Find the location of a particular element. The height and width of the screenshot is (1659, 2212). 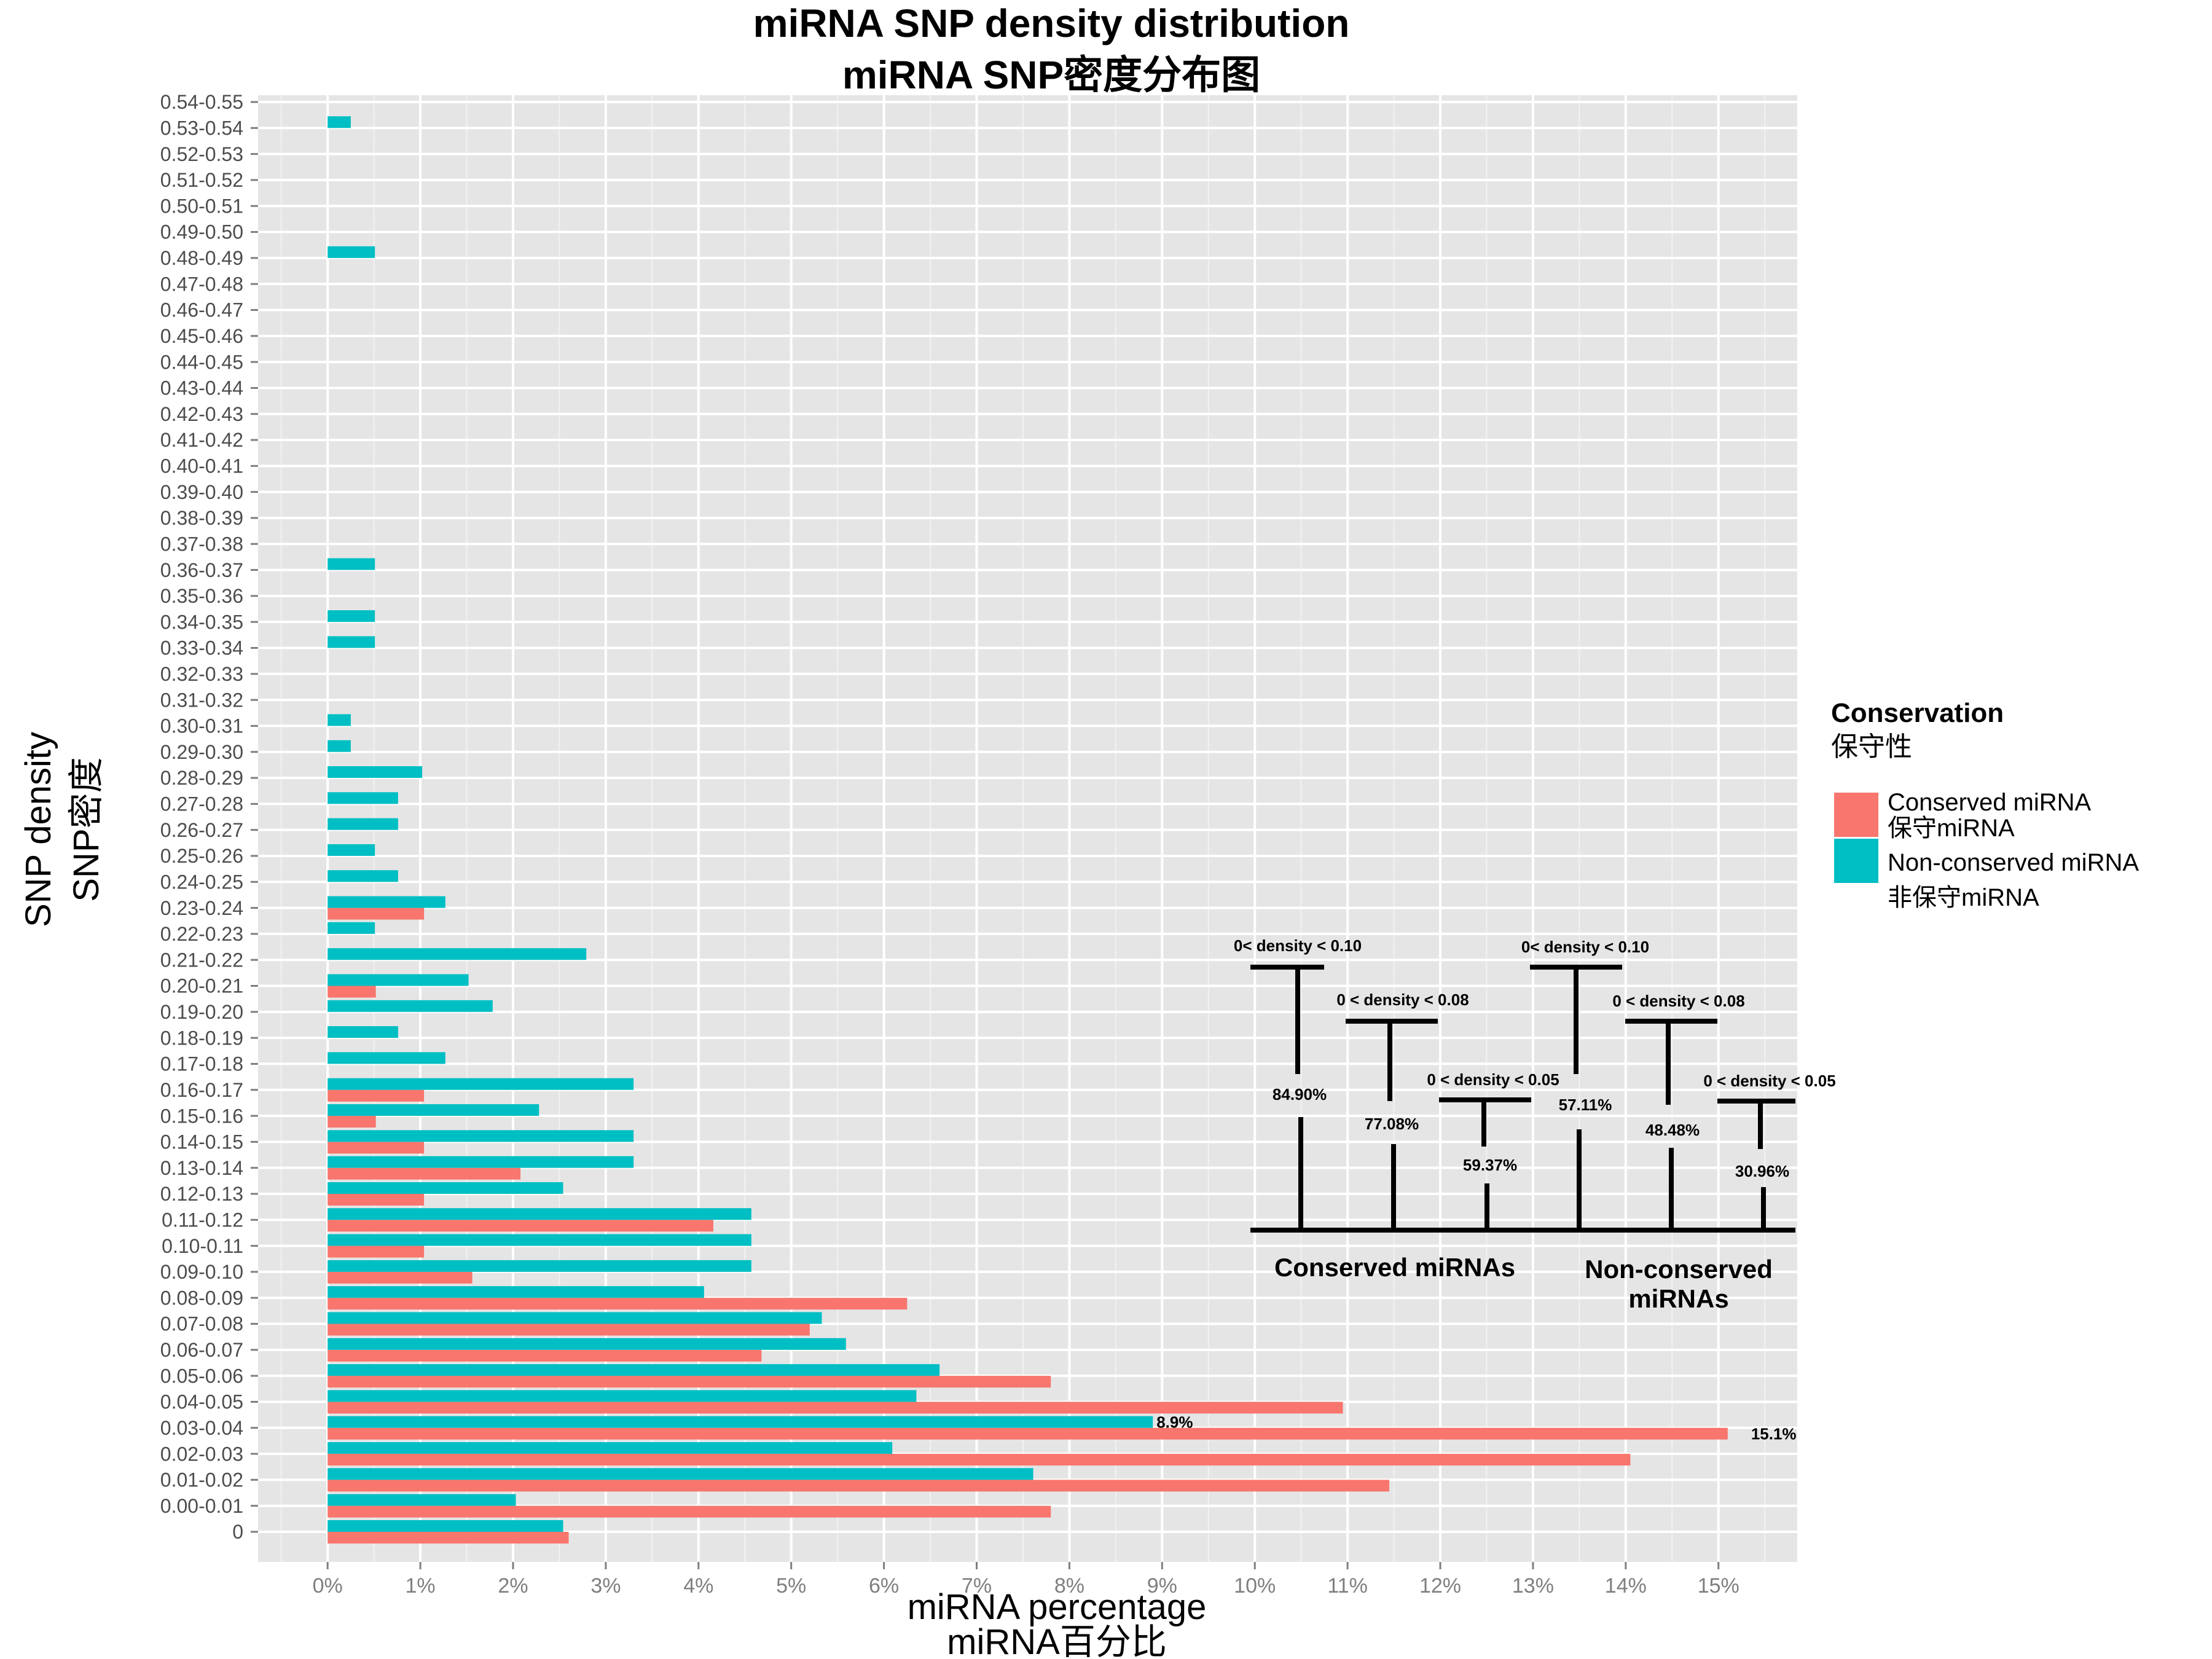

y-tick-label: 0.31-0.32 is located at coordinates (201, 700).